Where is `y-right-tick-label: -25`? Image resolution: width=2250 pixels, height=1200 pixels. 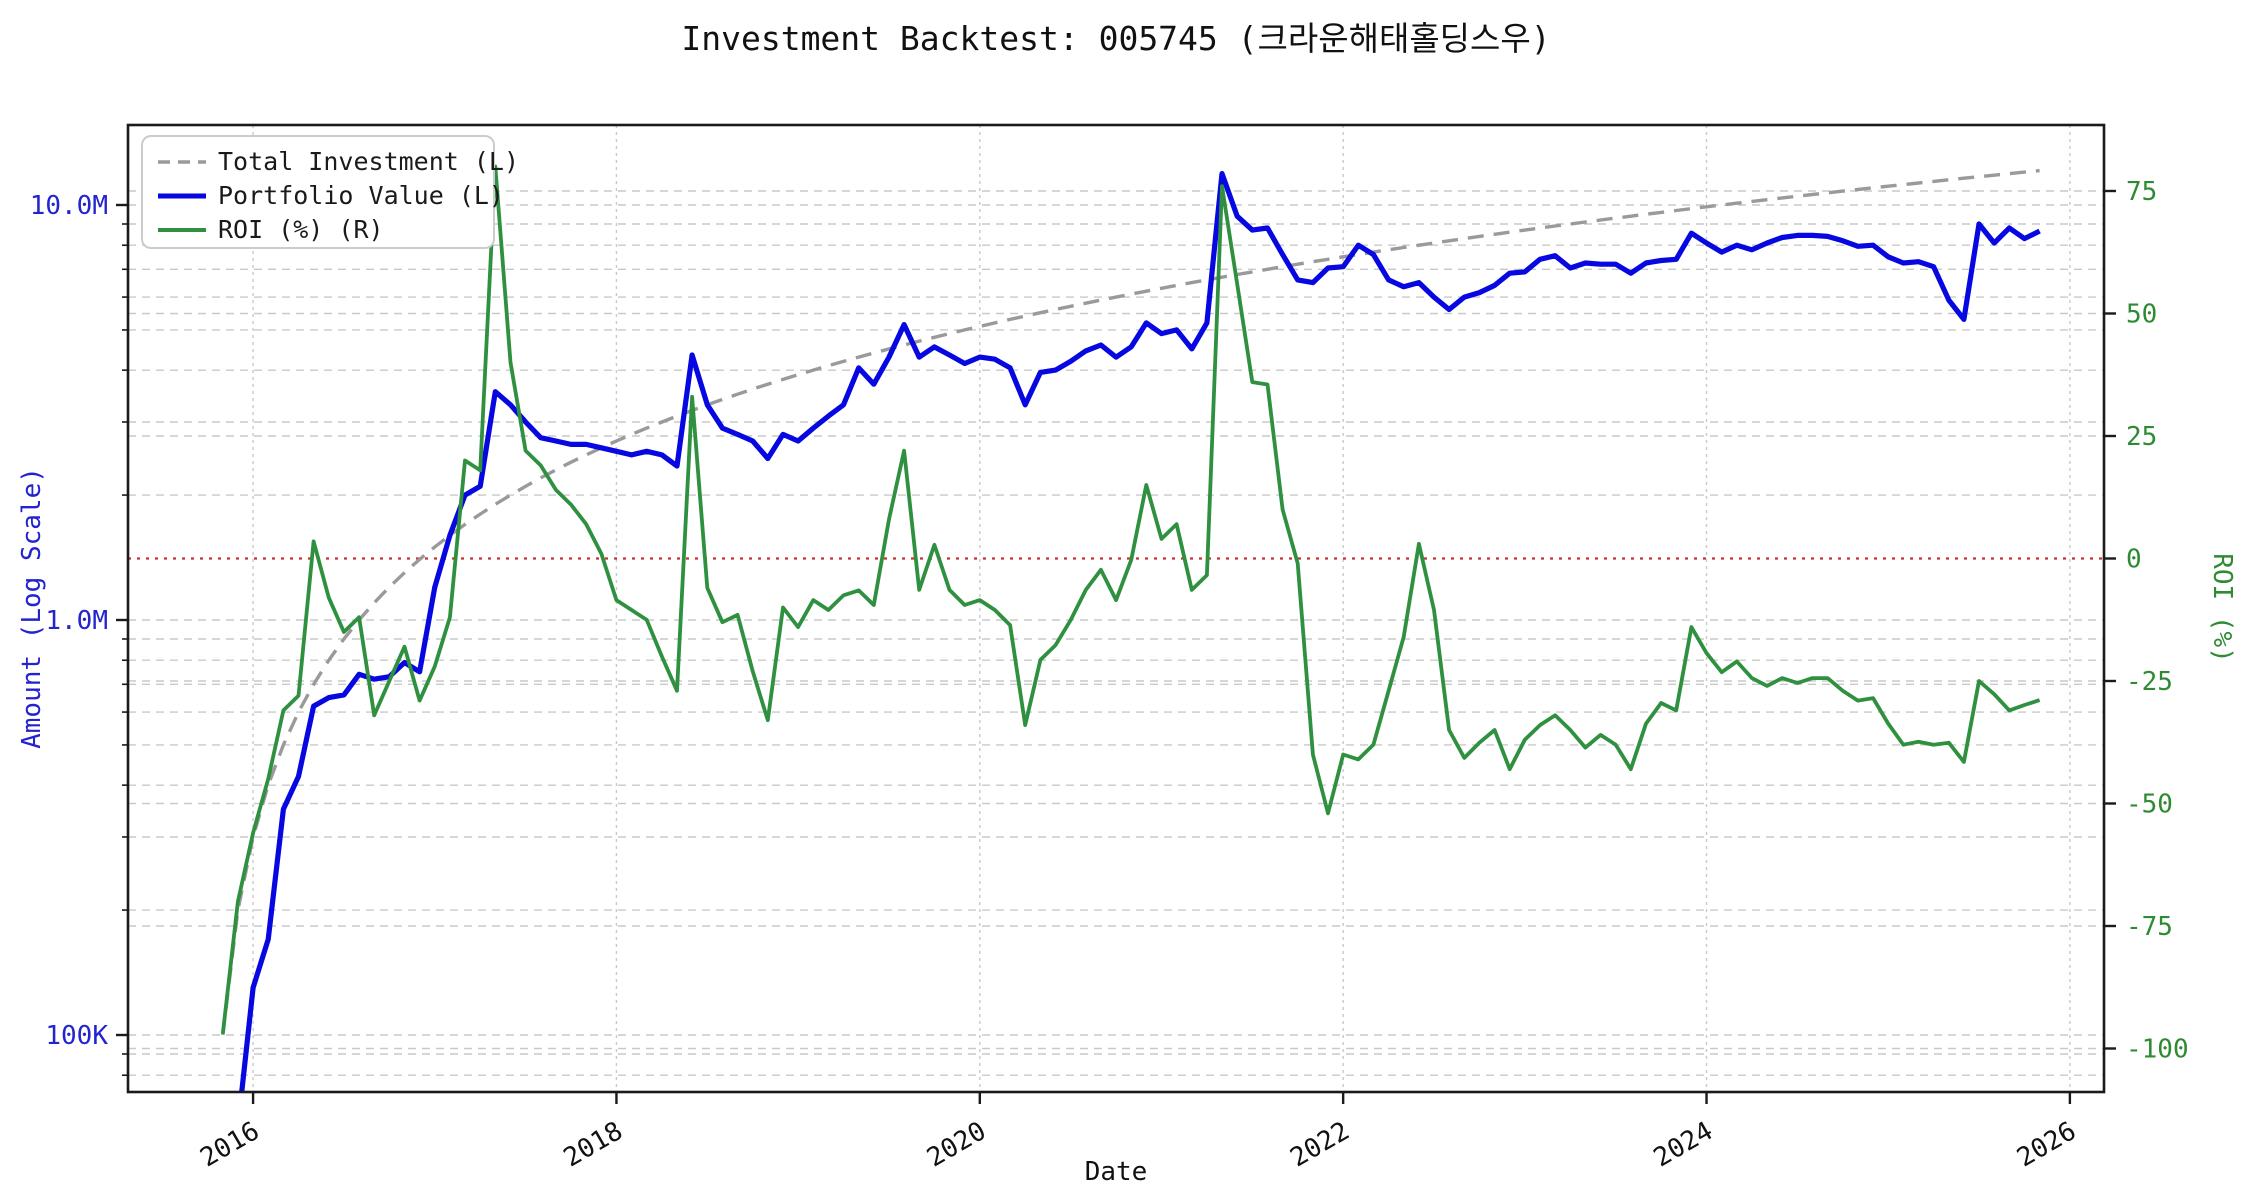 y-right-tick-label: -25 is located at coordinates (2149, 682).